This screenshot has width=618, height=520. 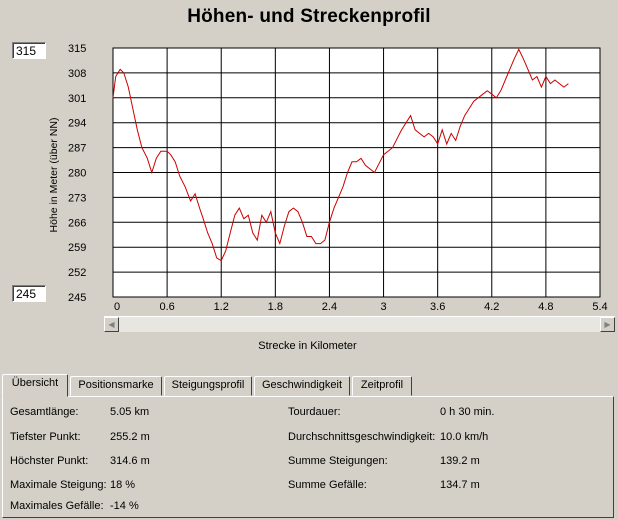 What do you see at coordinates (77, 74) in the screenshot?
I see `y-tick-label: 308` at bounding box center [77, 74].